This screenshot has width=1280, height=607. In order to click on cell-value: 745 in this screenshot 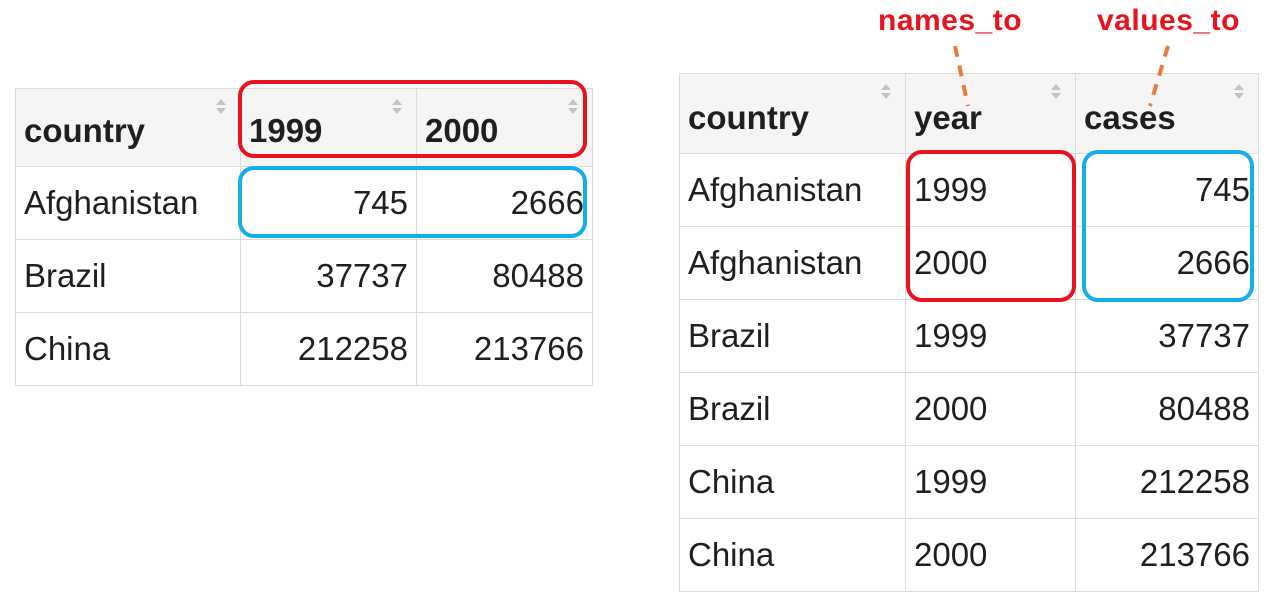, I will do `click(328, 203)`.